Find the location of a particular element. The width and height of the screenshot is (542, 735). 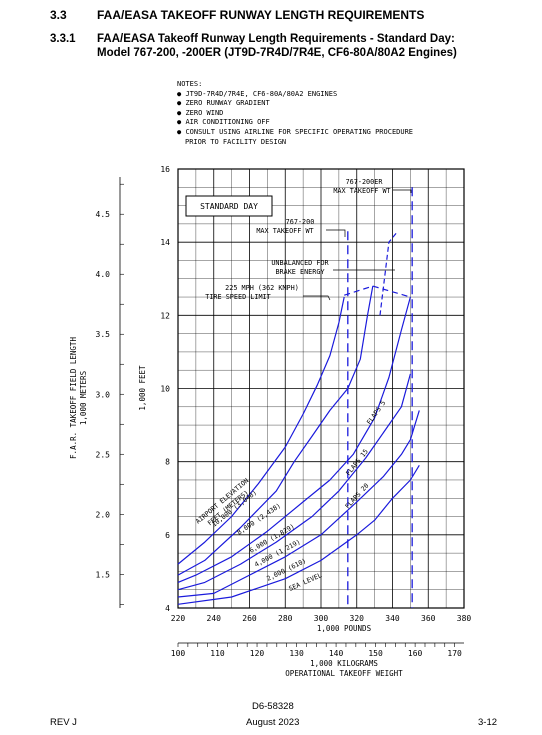

y-axis-feet-label: 1,000 FEET is located at coordinates (142, 388).